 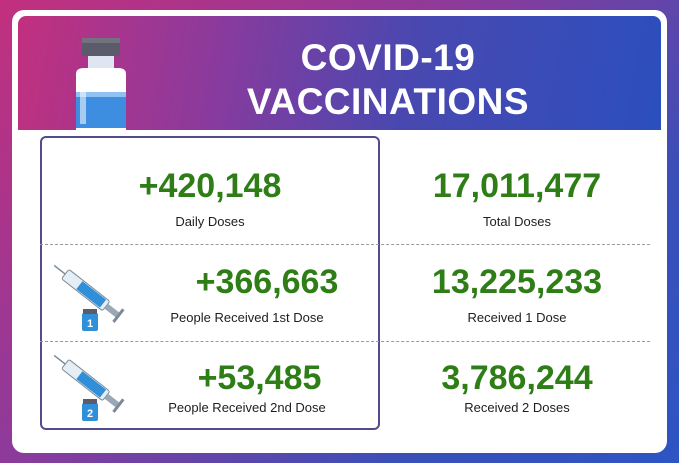 I want to click on daily-doses-value: +420,148, so click(x=210, y=186).